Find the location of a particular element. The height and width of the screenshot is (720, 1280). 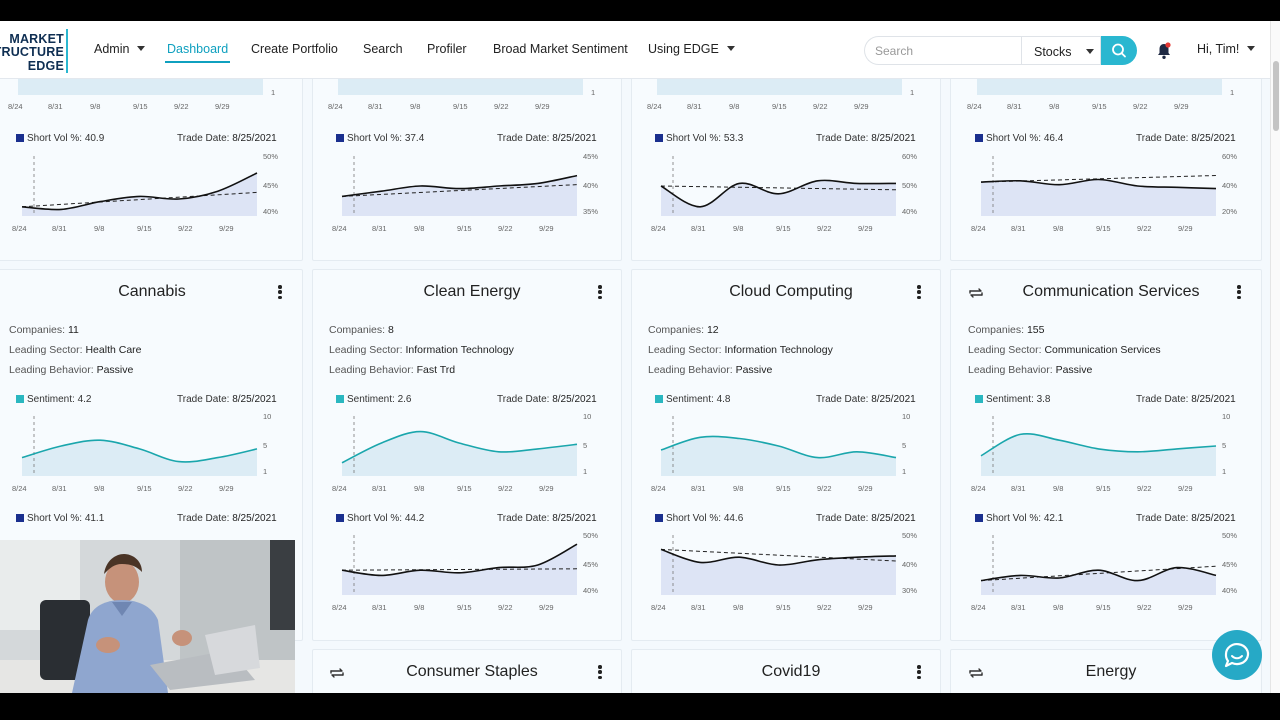

card-title: Cannabis is located at coordinates (152, 291).